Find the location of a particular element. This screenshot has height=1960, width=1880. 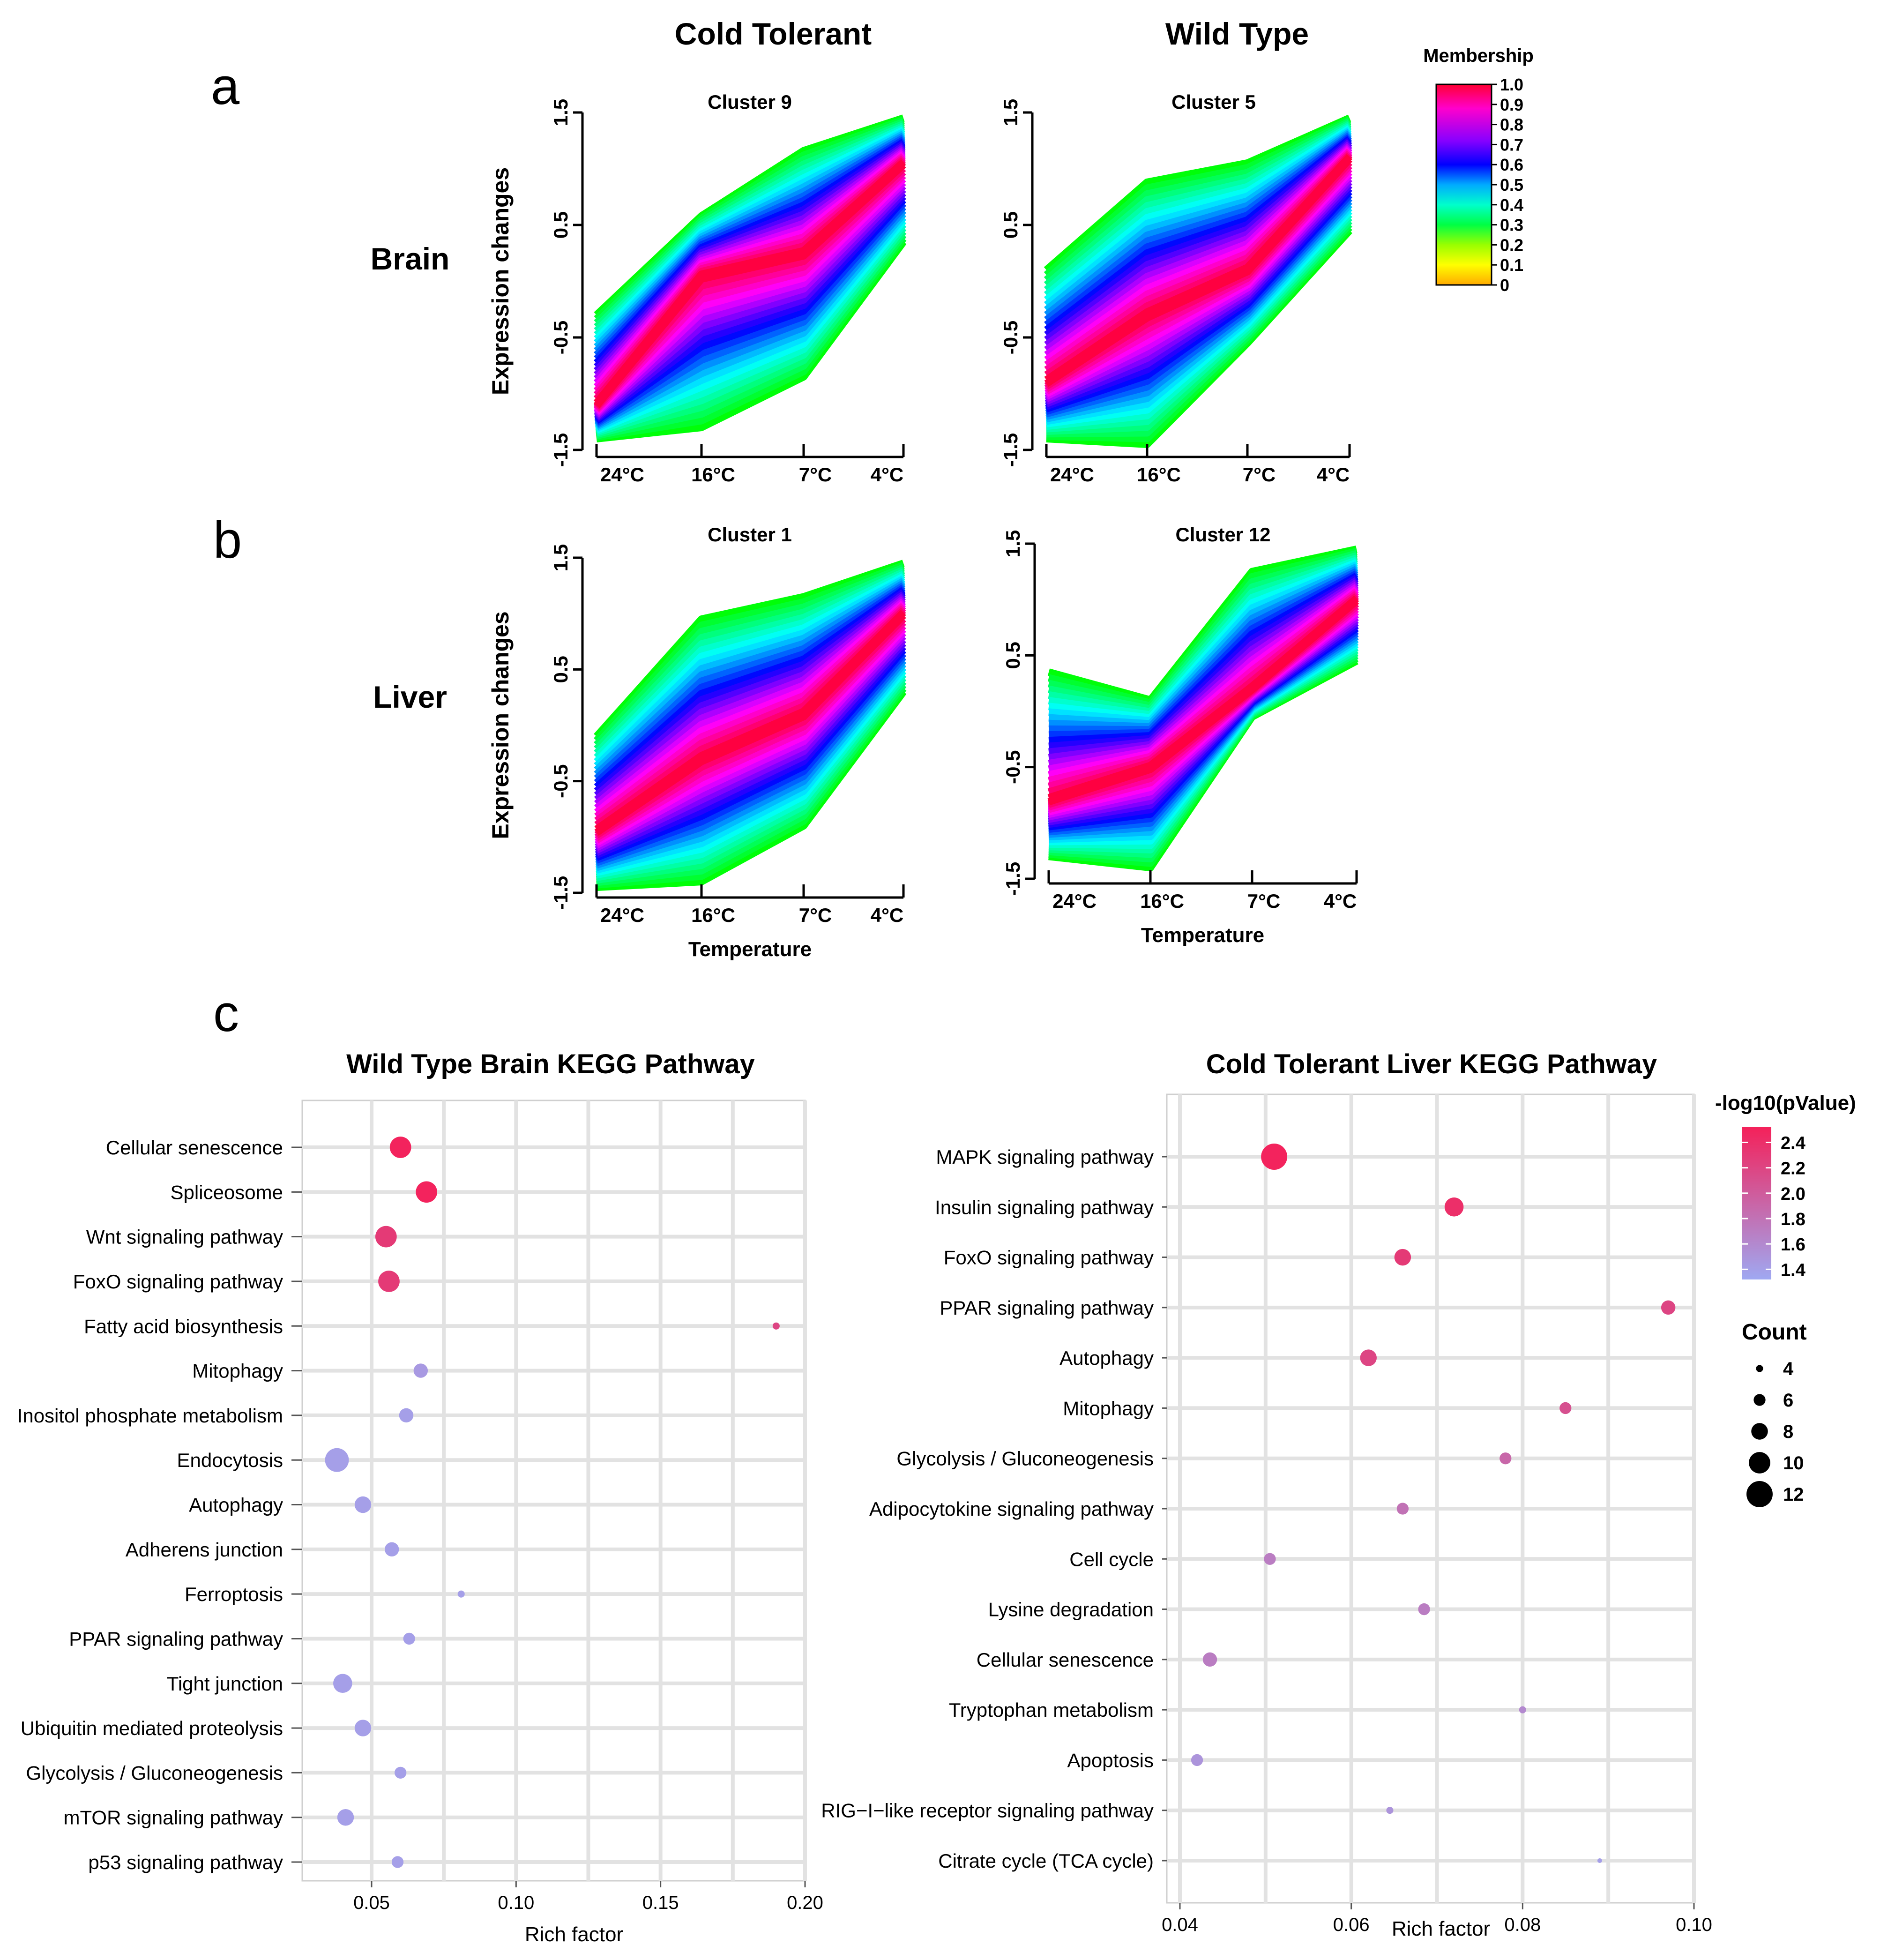

kegg-plot-title: Cold Tolerant Liver KEGG Pathway is located at coordinates (1432, 1064).